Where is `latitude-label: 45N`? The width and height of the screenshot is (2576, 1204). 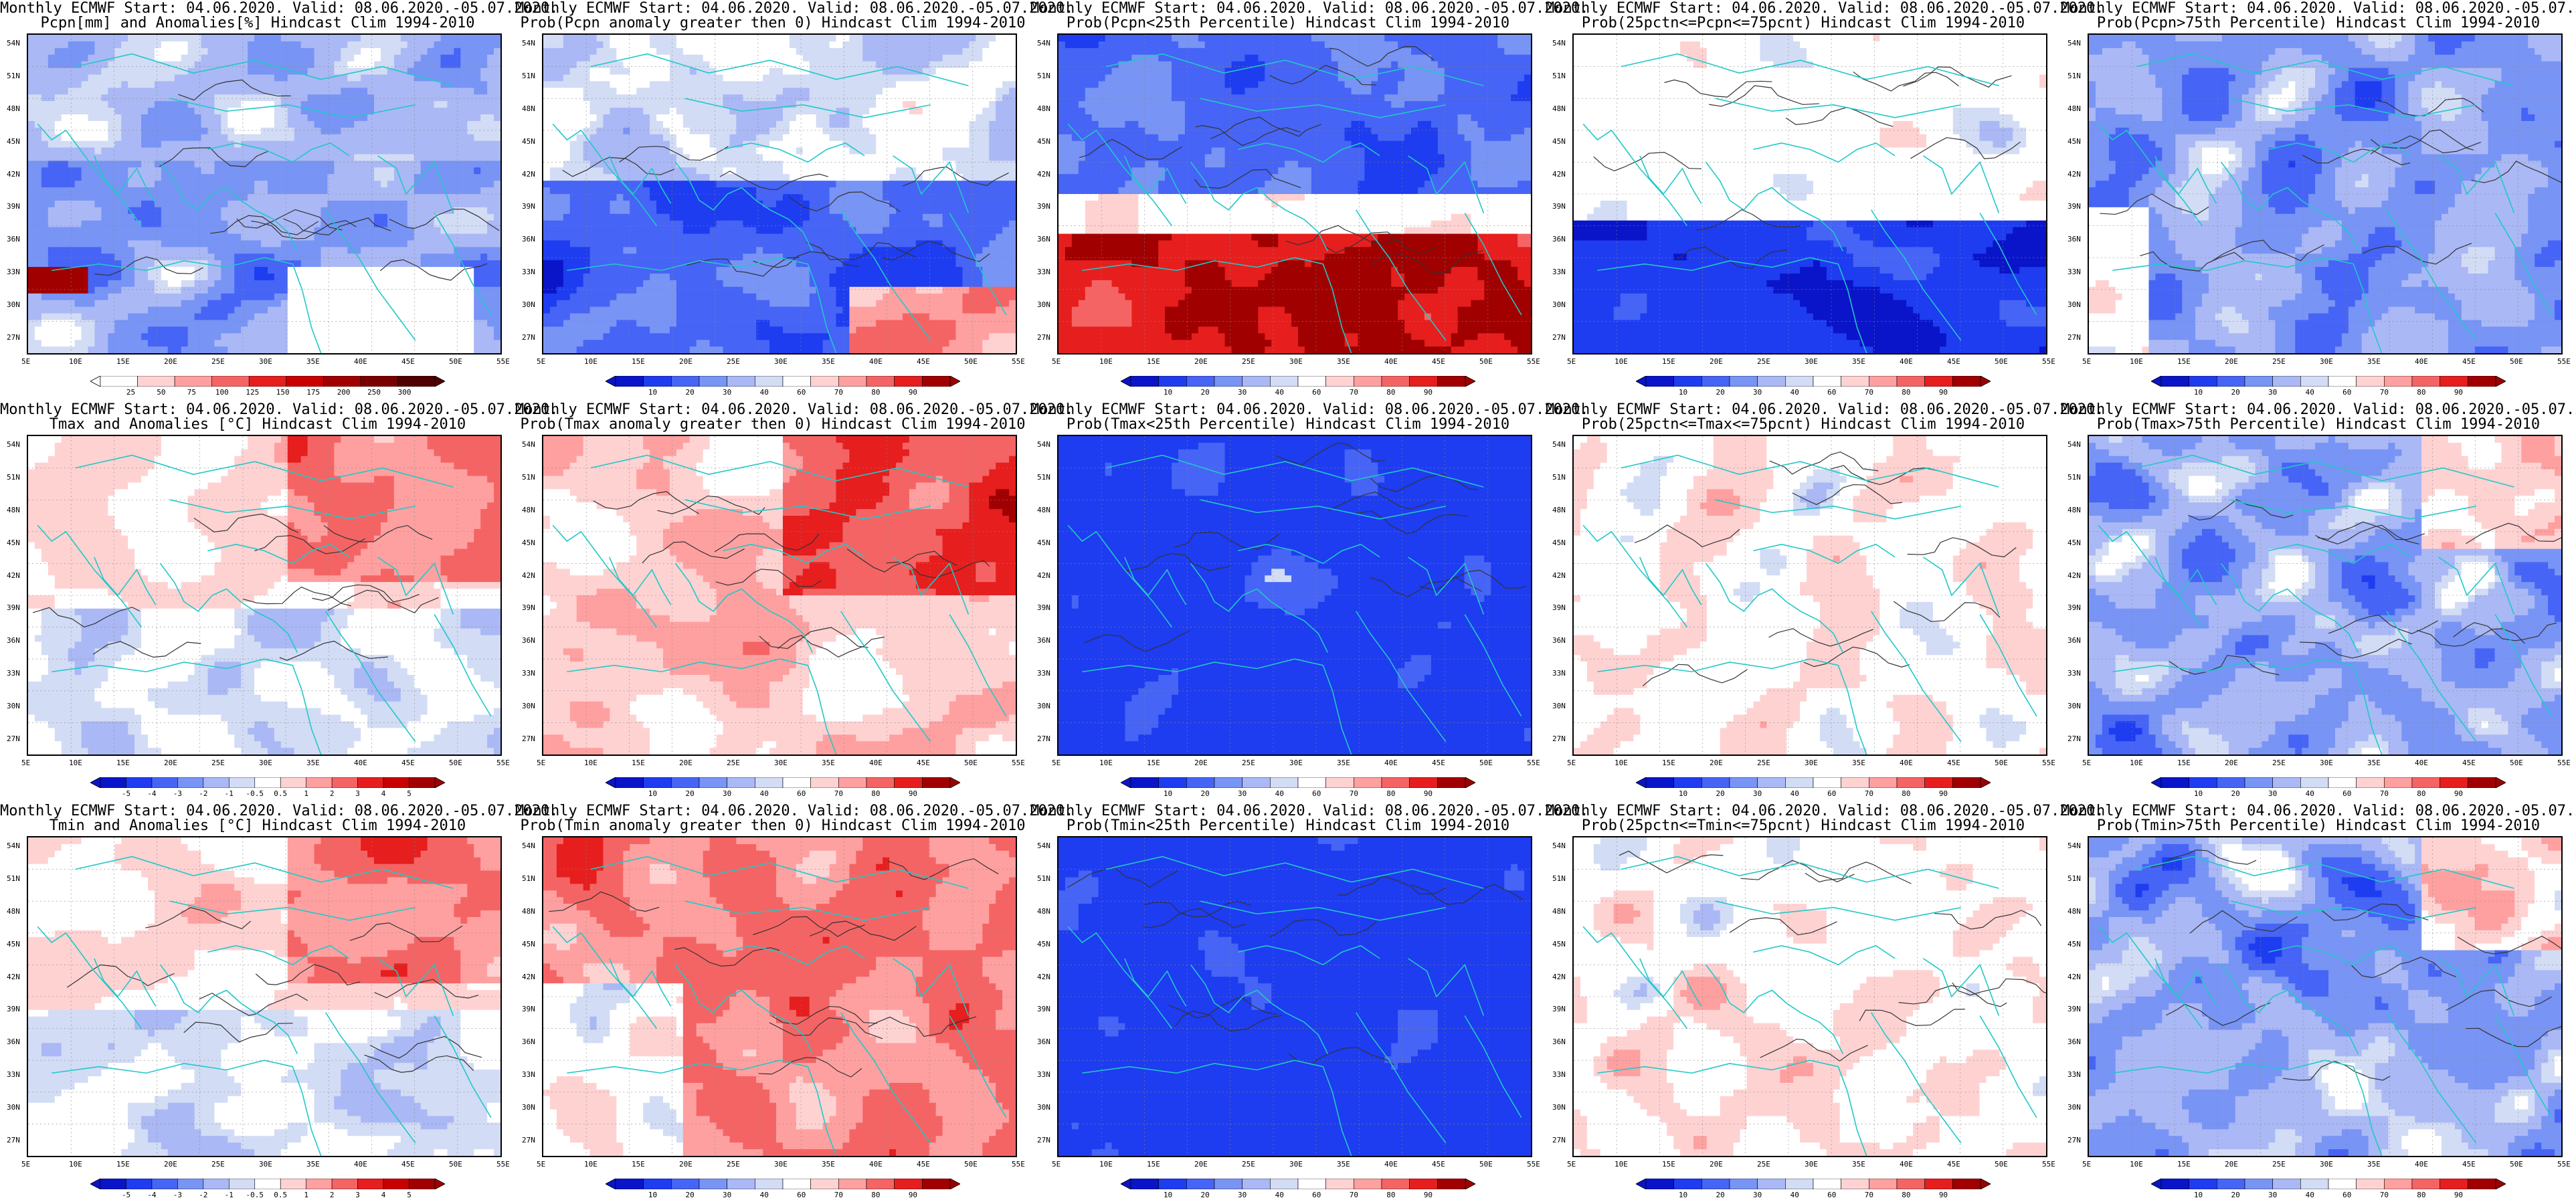 latitude-label: 45N is located at coordinates (1559, 944).